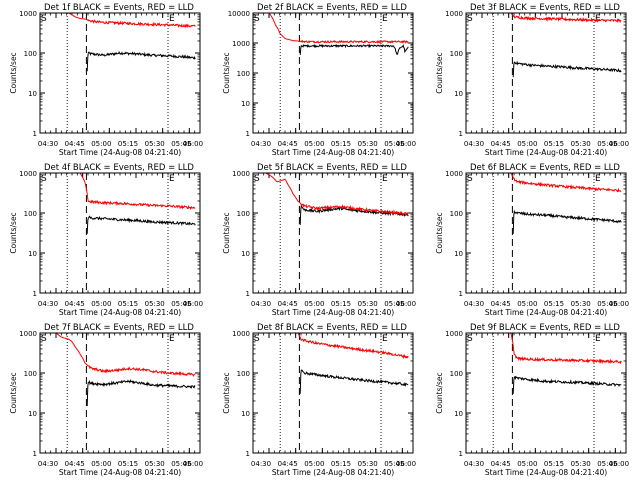  I want to click on panel-title: Det 5f BLACK = Events, RED = LLD, so click(332, 168).